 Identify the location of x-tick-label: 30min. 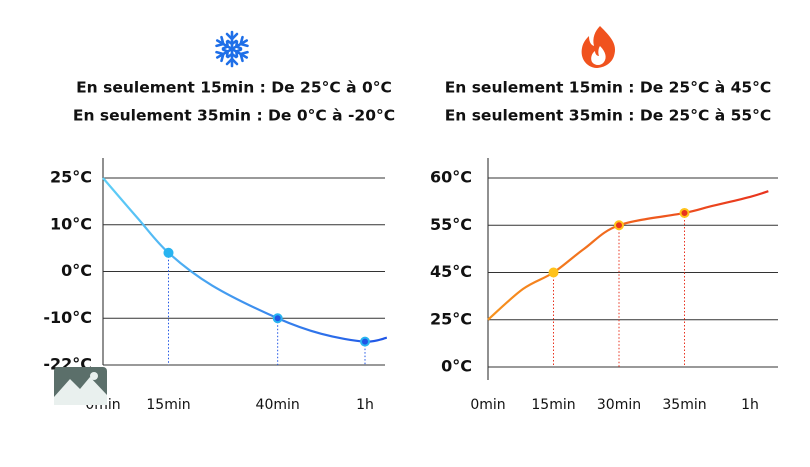
(619, 405).